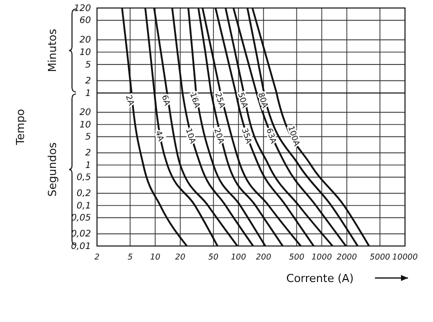 Image resolution: width=433 pixels, height=322 pixels. I want to click on x-tick-label: 100, so click(238, 257).